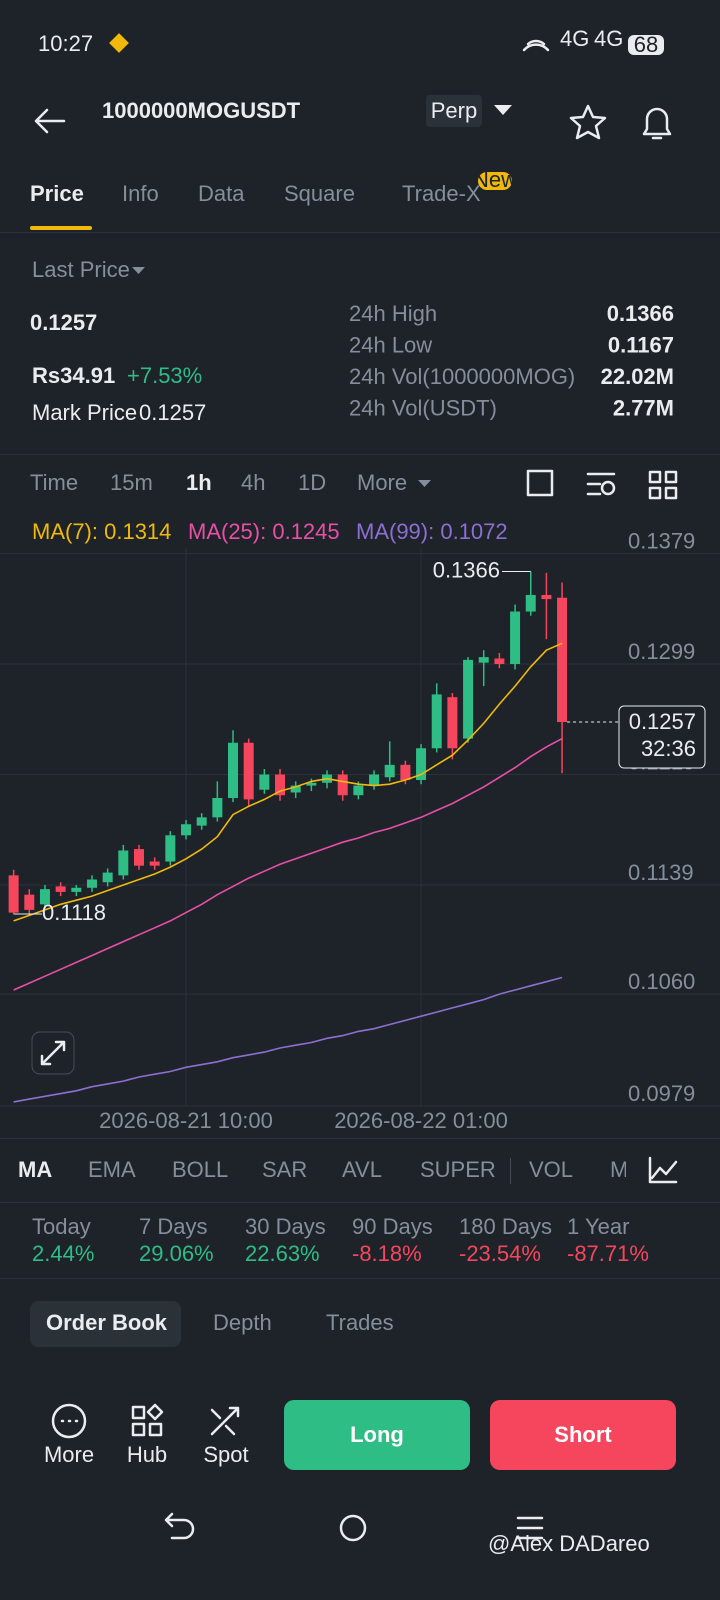 The width and height of the screenshot is (720, 1600). What do you see at coordinates (264, 531) in the screenshot?
I see `legend-entry: MA(25): 0.1245` at bounding box center [264, 531].